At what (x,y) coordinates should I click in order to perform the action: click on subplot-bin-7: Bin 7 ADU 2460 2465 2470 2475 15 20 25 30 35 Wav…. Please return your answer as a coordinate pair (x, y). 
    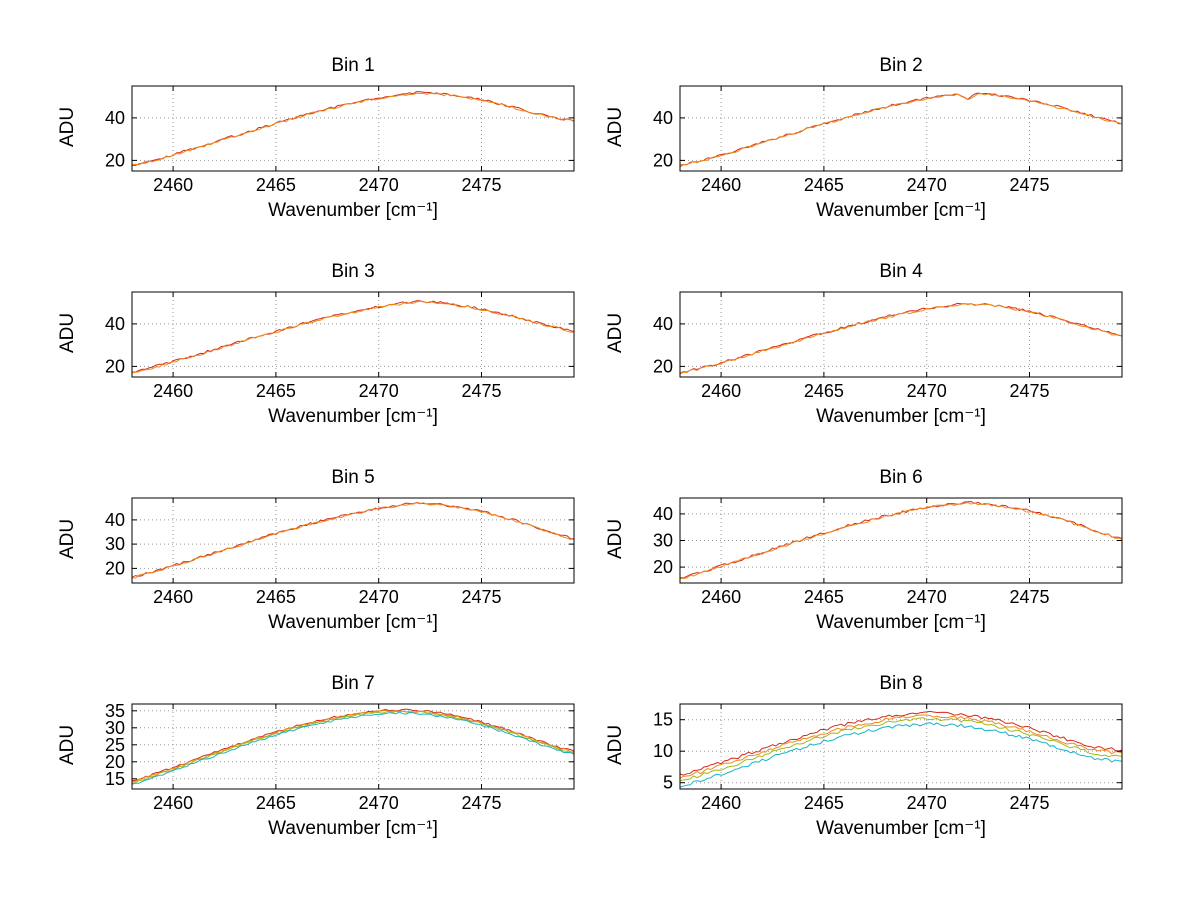
    Looking at the image, I should click on (321, 756).